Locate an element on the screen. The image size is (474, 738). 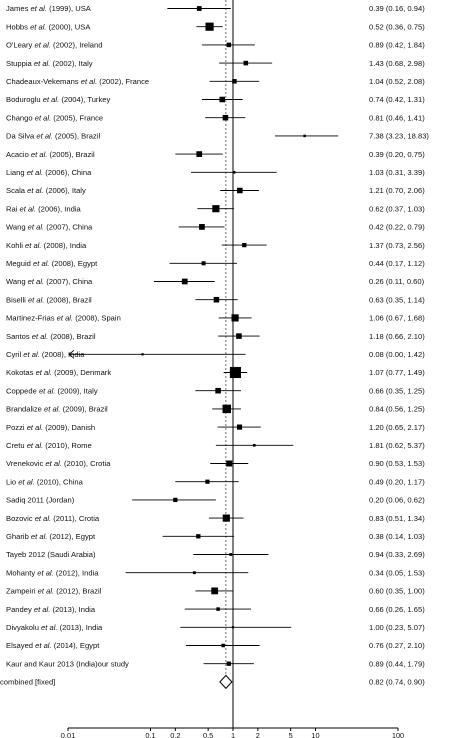
x-tick-label: 0.5 is located at coordinates (208, 734).